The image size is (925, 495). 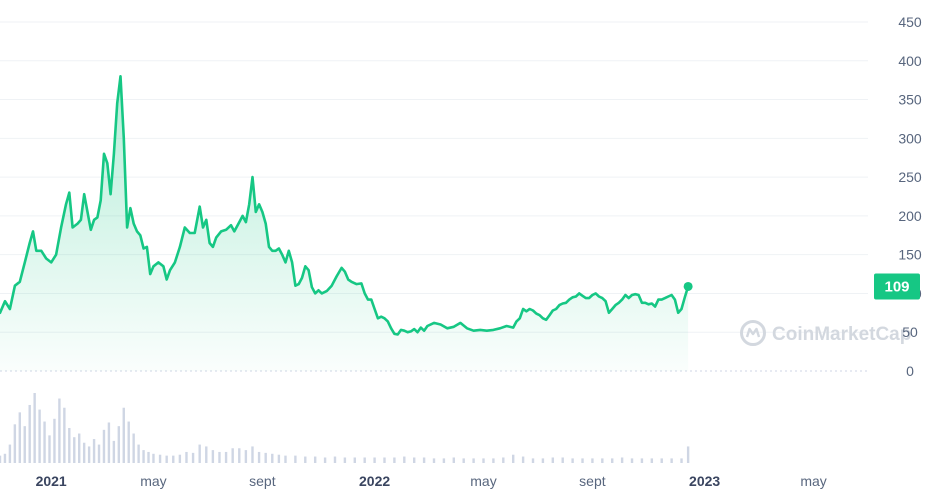 What do you see at coordinates (910, 255) in the screenshot?
I see `y-tick-label: 150` at bounding box center [910, 255].